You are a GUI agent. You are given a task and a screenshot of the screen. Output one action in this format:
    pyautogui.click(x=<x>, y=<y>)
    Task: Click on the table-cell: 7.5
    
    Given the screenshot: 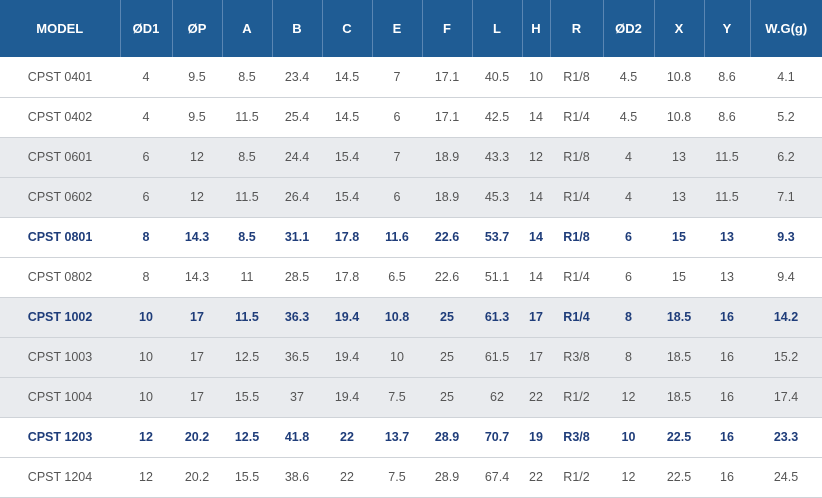 What is the action you would take?
    pyautogui.click(x=397, y=477)
    